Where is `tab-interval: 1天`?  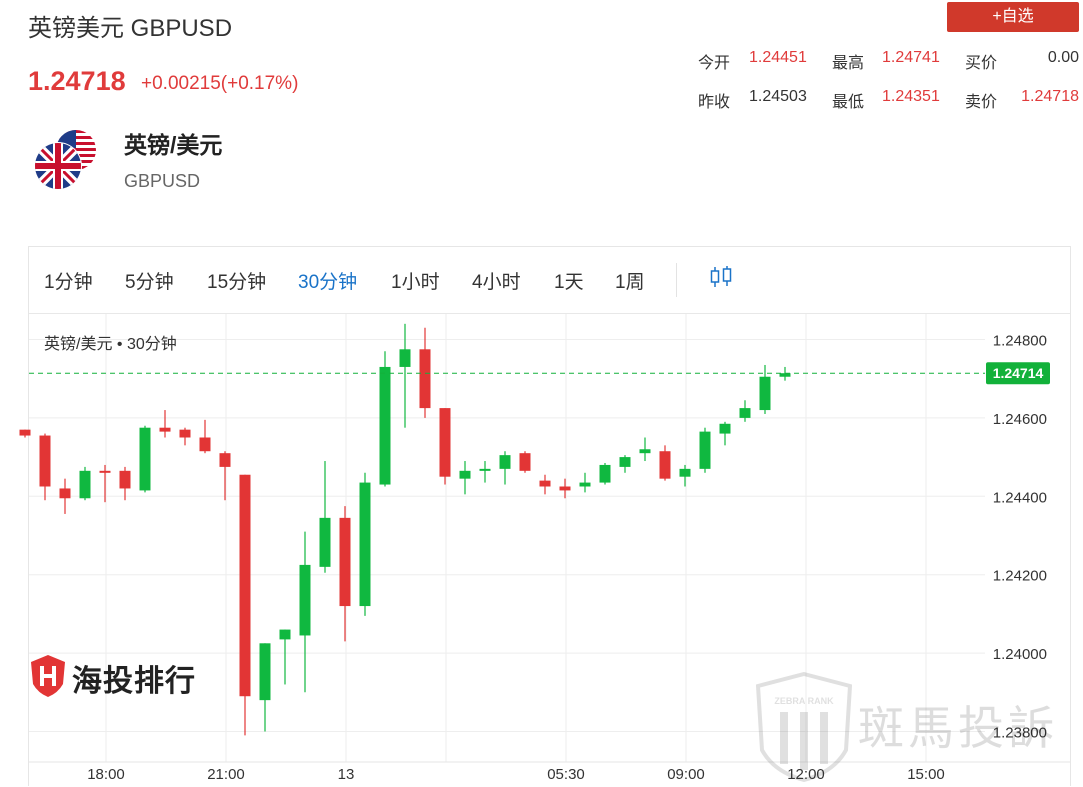
tab-interval: 1天 is located at coordinates (569, 282).